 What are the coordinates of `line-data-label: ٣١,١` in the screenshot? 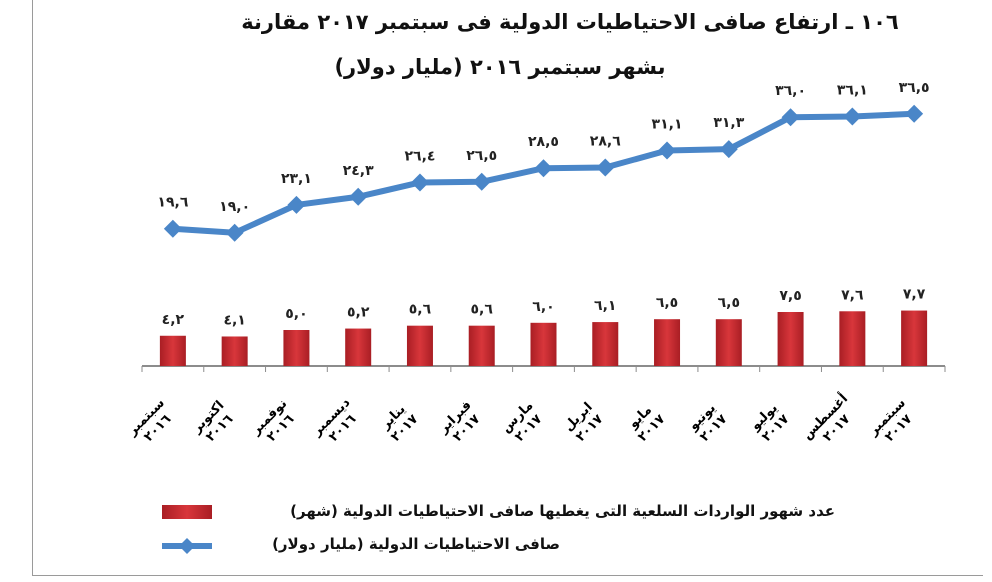 It's located at (667, 125).